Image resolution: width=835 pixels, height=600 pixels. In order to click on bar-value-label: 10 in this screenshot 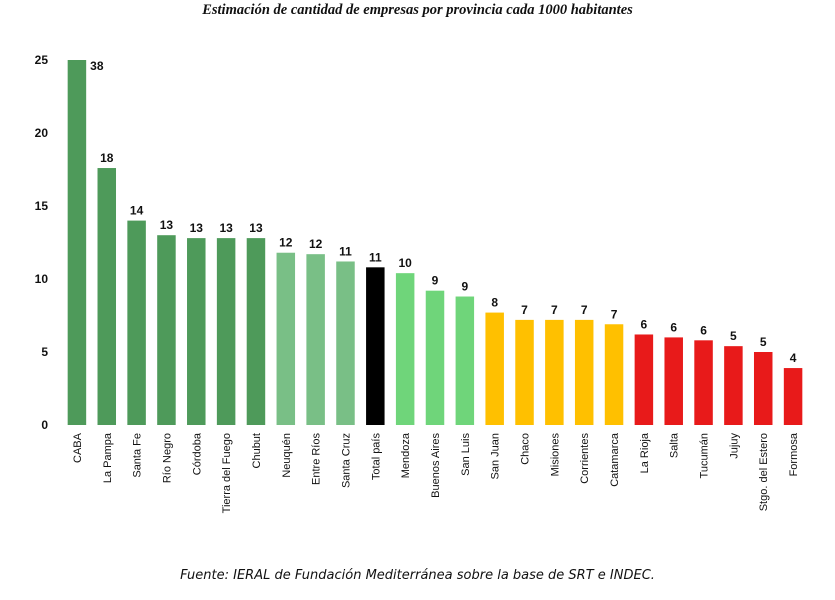, I will do `click(405, 263)`.